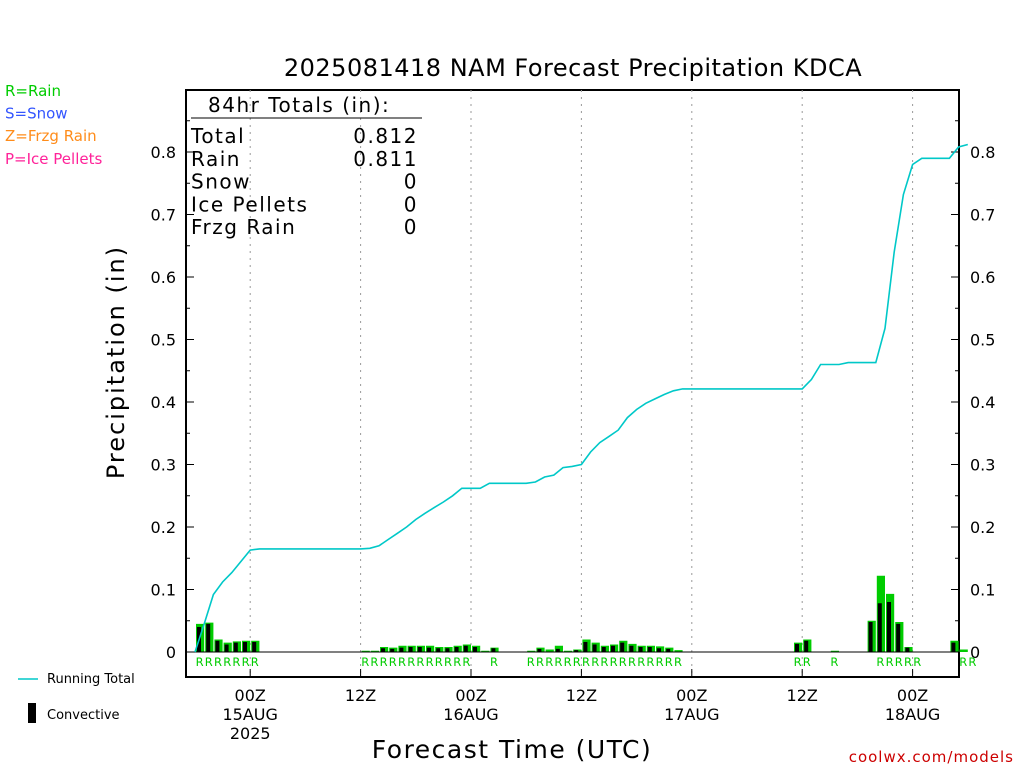 Image resolution: width=1024 pixels, height=768 pixels. What do you see at coordinates (249, 204) in the screenshot?
I see `totals-label: Ice Pellets` at bounding box center [249, 204].